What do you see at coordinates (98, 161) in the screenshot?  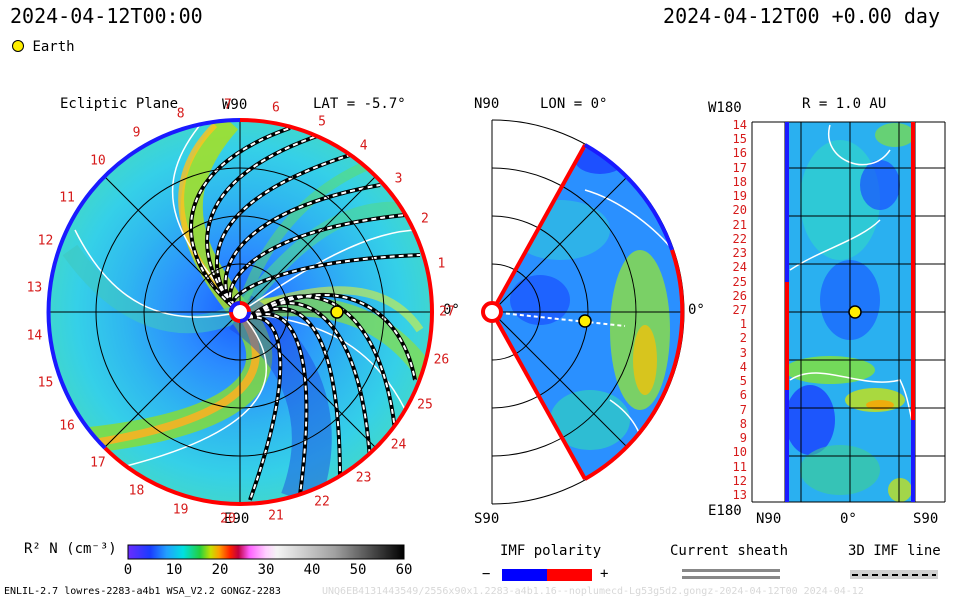 I see `ecliptic-tick-10: 10` at bounding box center [98, 161].